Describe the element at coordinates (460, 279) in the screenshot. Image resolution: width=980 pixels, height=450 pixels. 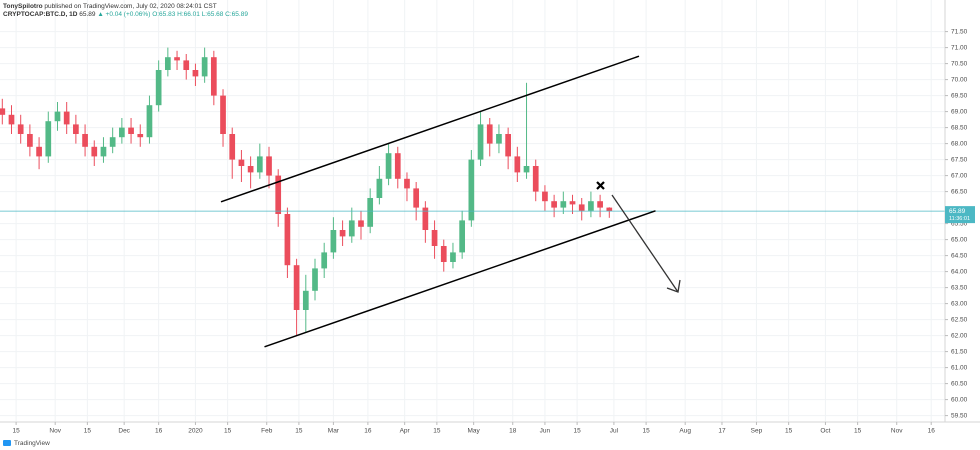
I see `channel-lower` at that location.